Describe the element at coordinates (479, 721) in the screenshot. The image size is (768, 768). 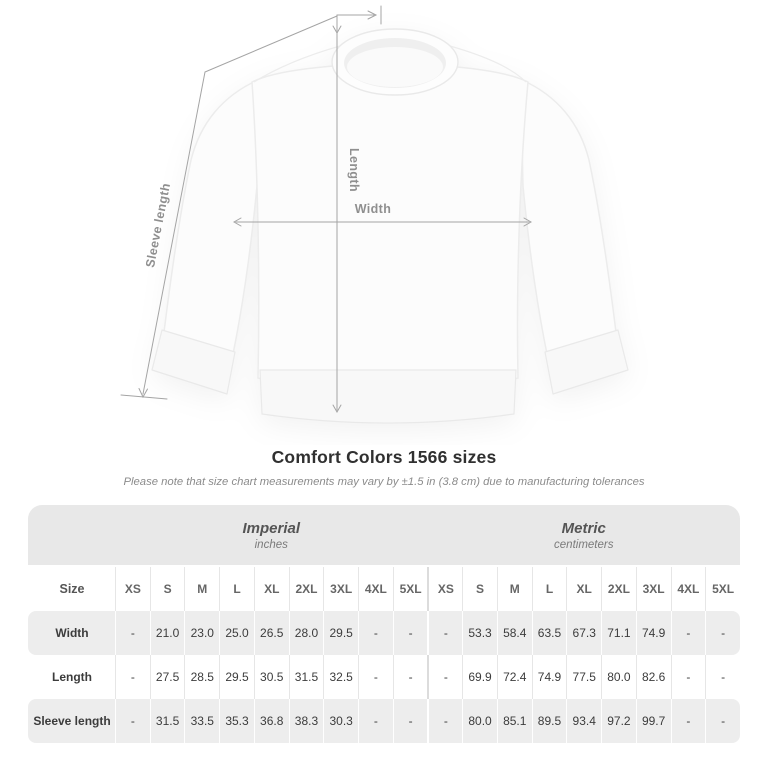
I see `sleeve-met-s: 80.0` at that location.